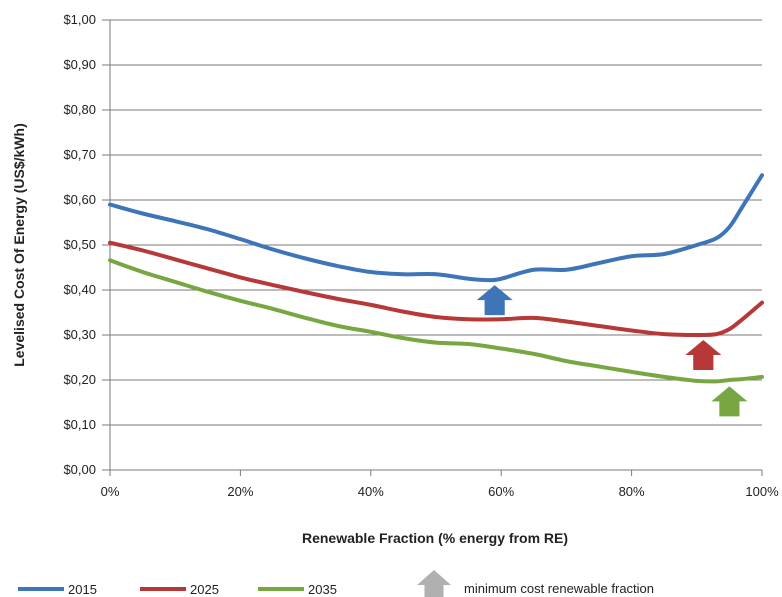  I want to click on annotation-layer, so click(612, 351).